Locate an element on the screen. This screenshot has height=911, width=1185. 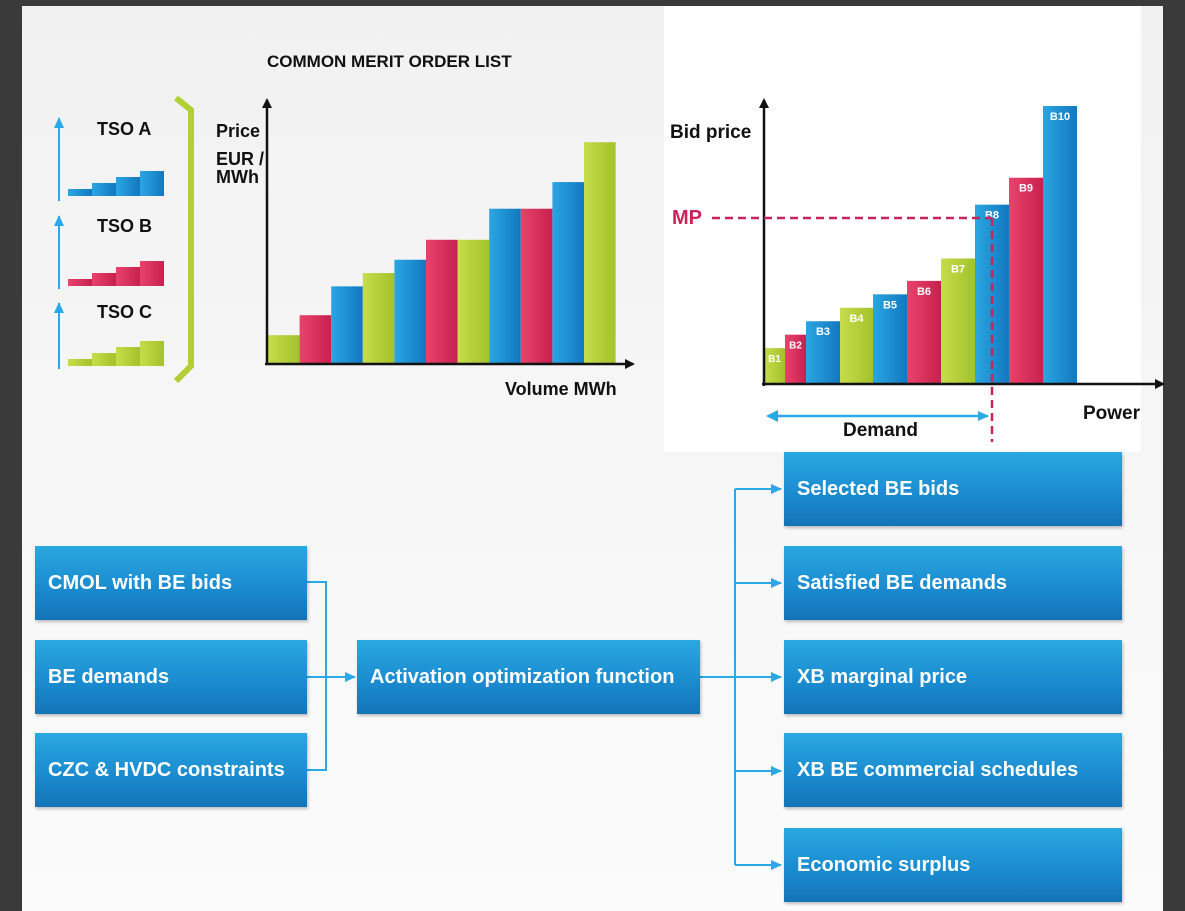
bid-bar-label: B9 is located at coordinates (1026, 189).